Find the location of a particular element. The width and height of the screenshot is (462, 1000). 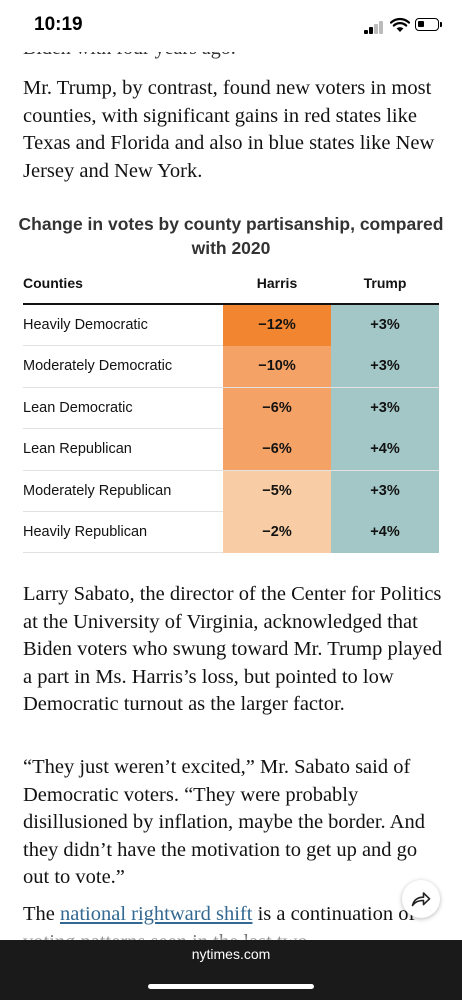

battery-icon is located at coordinates (428, 24).